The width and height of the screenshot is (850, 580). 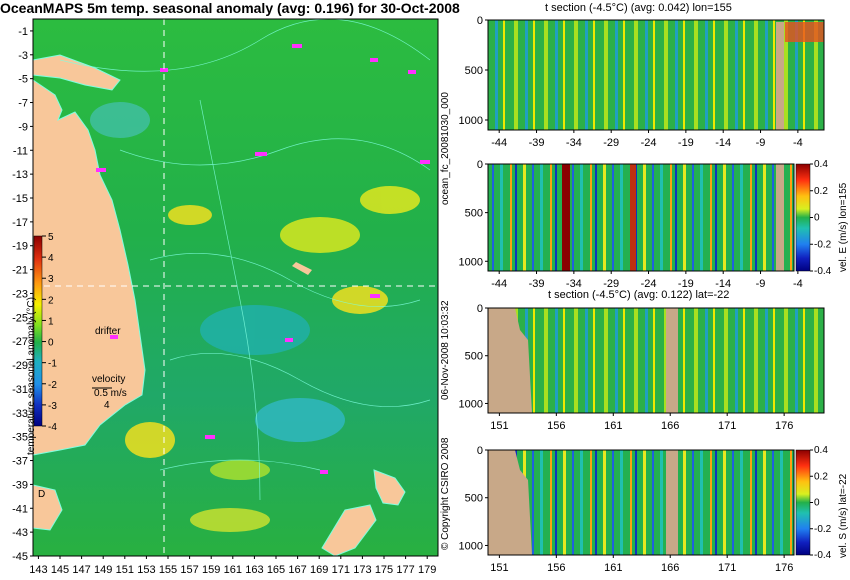 What do you see at coordinates (471, 262) in the screenshot?
I see `section-2-y-tick-label: 1000` at bounding box center [471, 262].